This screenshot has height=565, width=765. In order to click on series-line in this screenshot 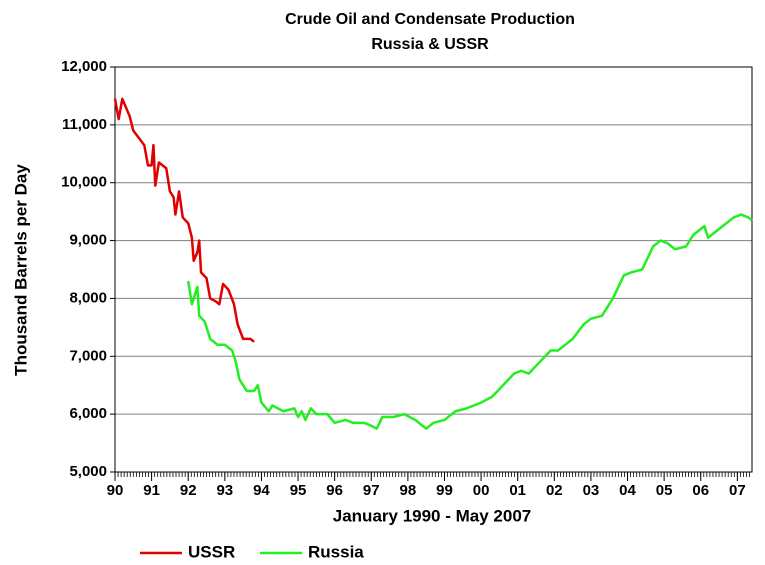, I will do `click(184, 220)`.